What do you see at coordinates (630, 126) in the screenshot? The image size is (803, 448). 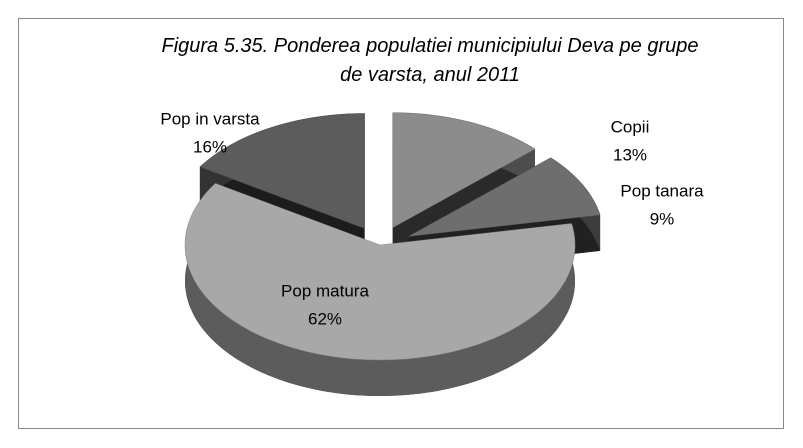 I see `slice-label: Copii` at bounding box center [630, 126].